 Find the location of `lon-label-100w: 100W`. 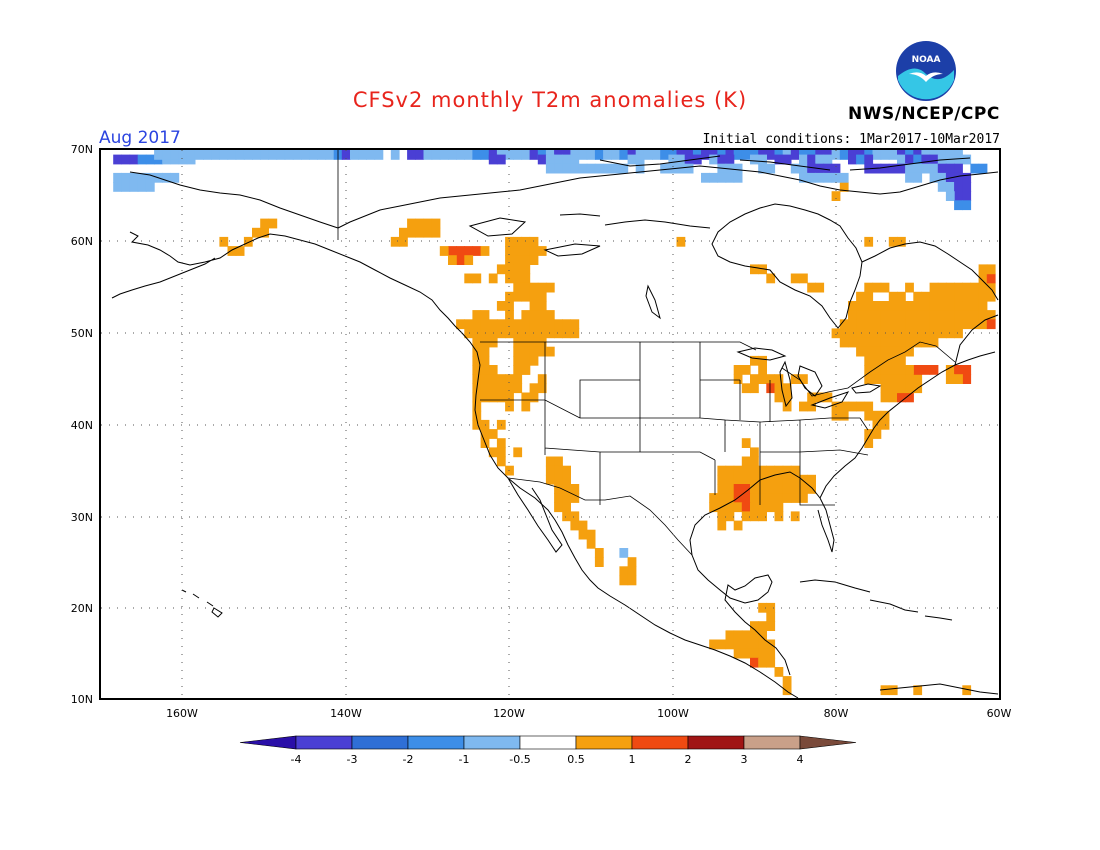

lon-label-100w: 100W is located at coordinates (673, 713).